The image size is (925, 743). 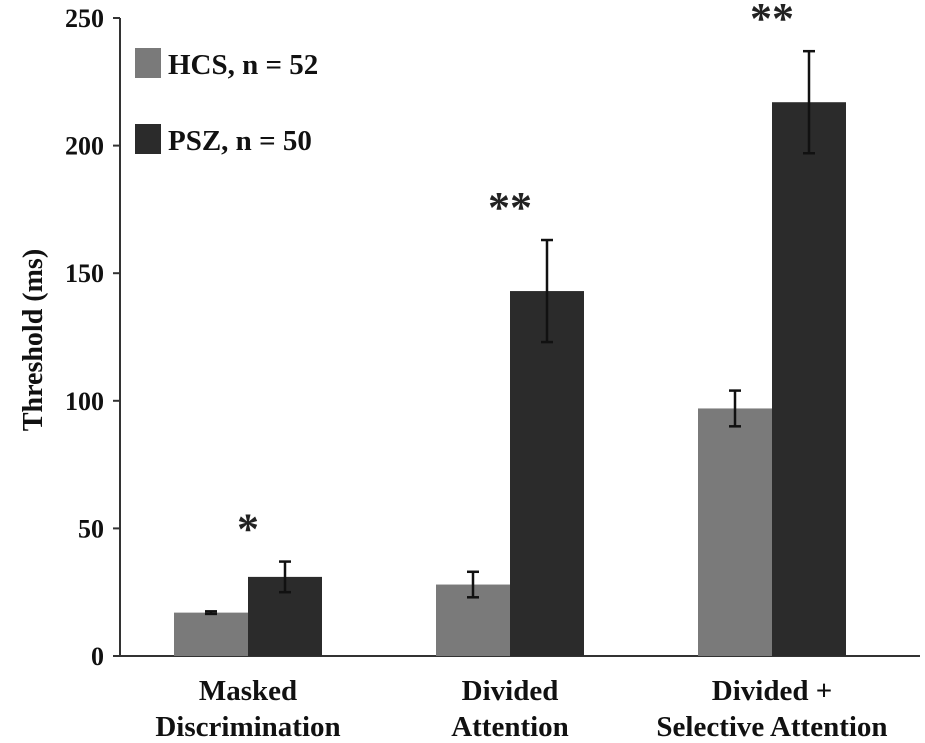 What do you see at coordinates (510, 727) in the screenshot?
I see `x-category-label: Attention` at bounding box center [510, 727].